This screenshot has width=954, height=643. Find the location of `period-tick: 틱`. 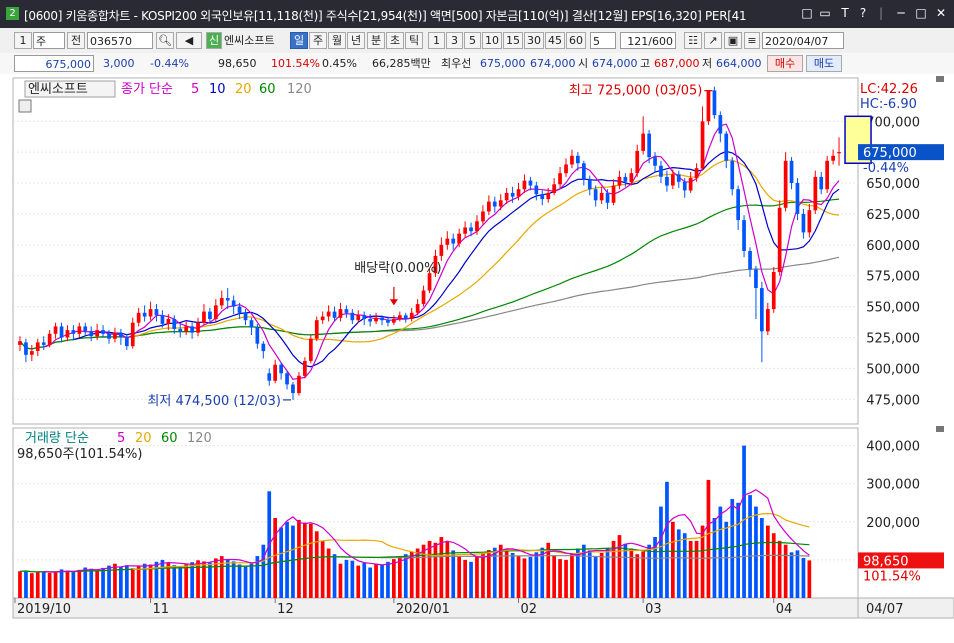

period-tick: 틱 is located at coordinates (414, 40).